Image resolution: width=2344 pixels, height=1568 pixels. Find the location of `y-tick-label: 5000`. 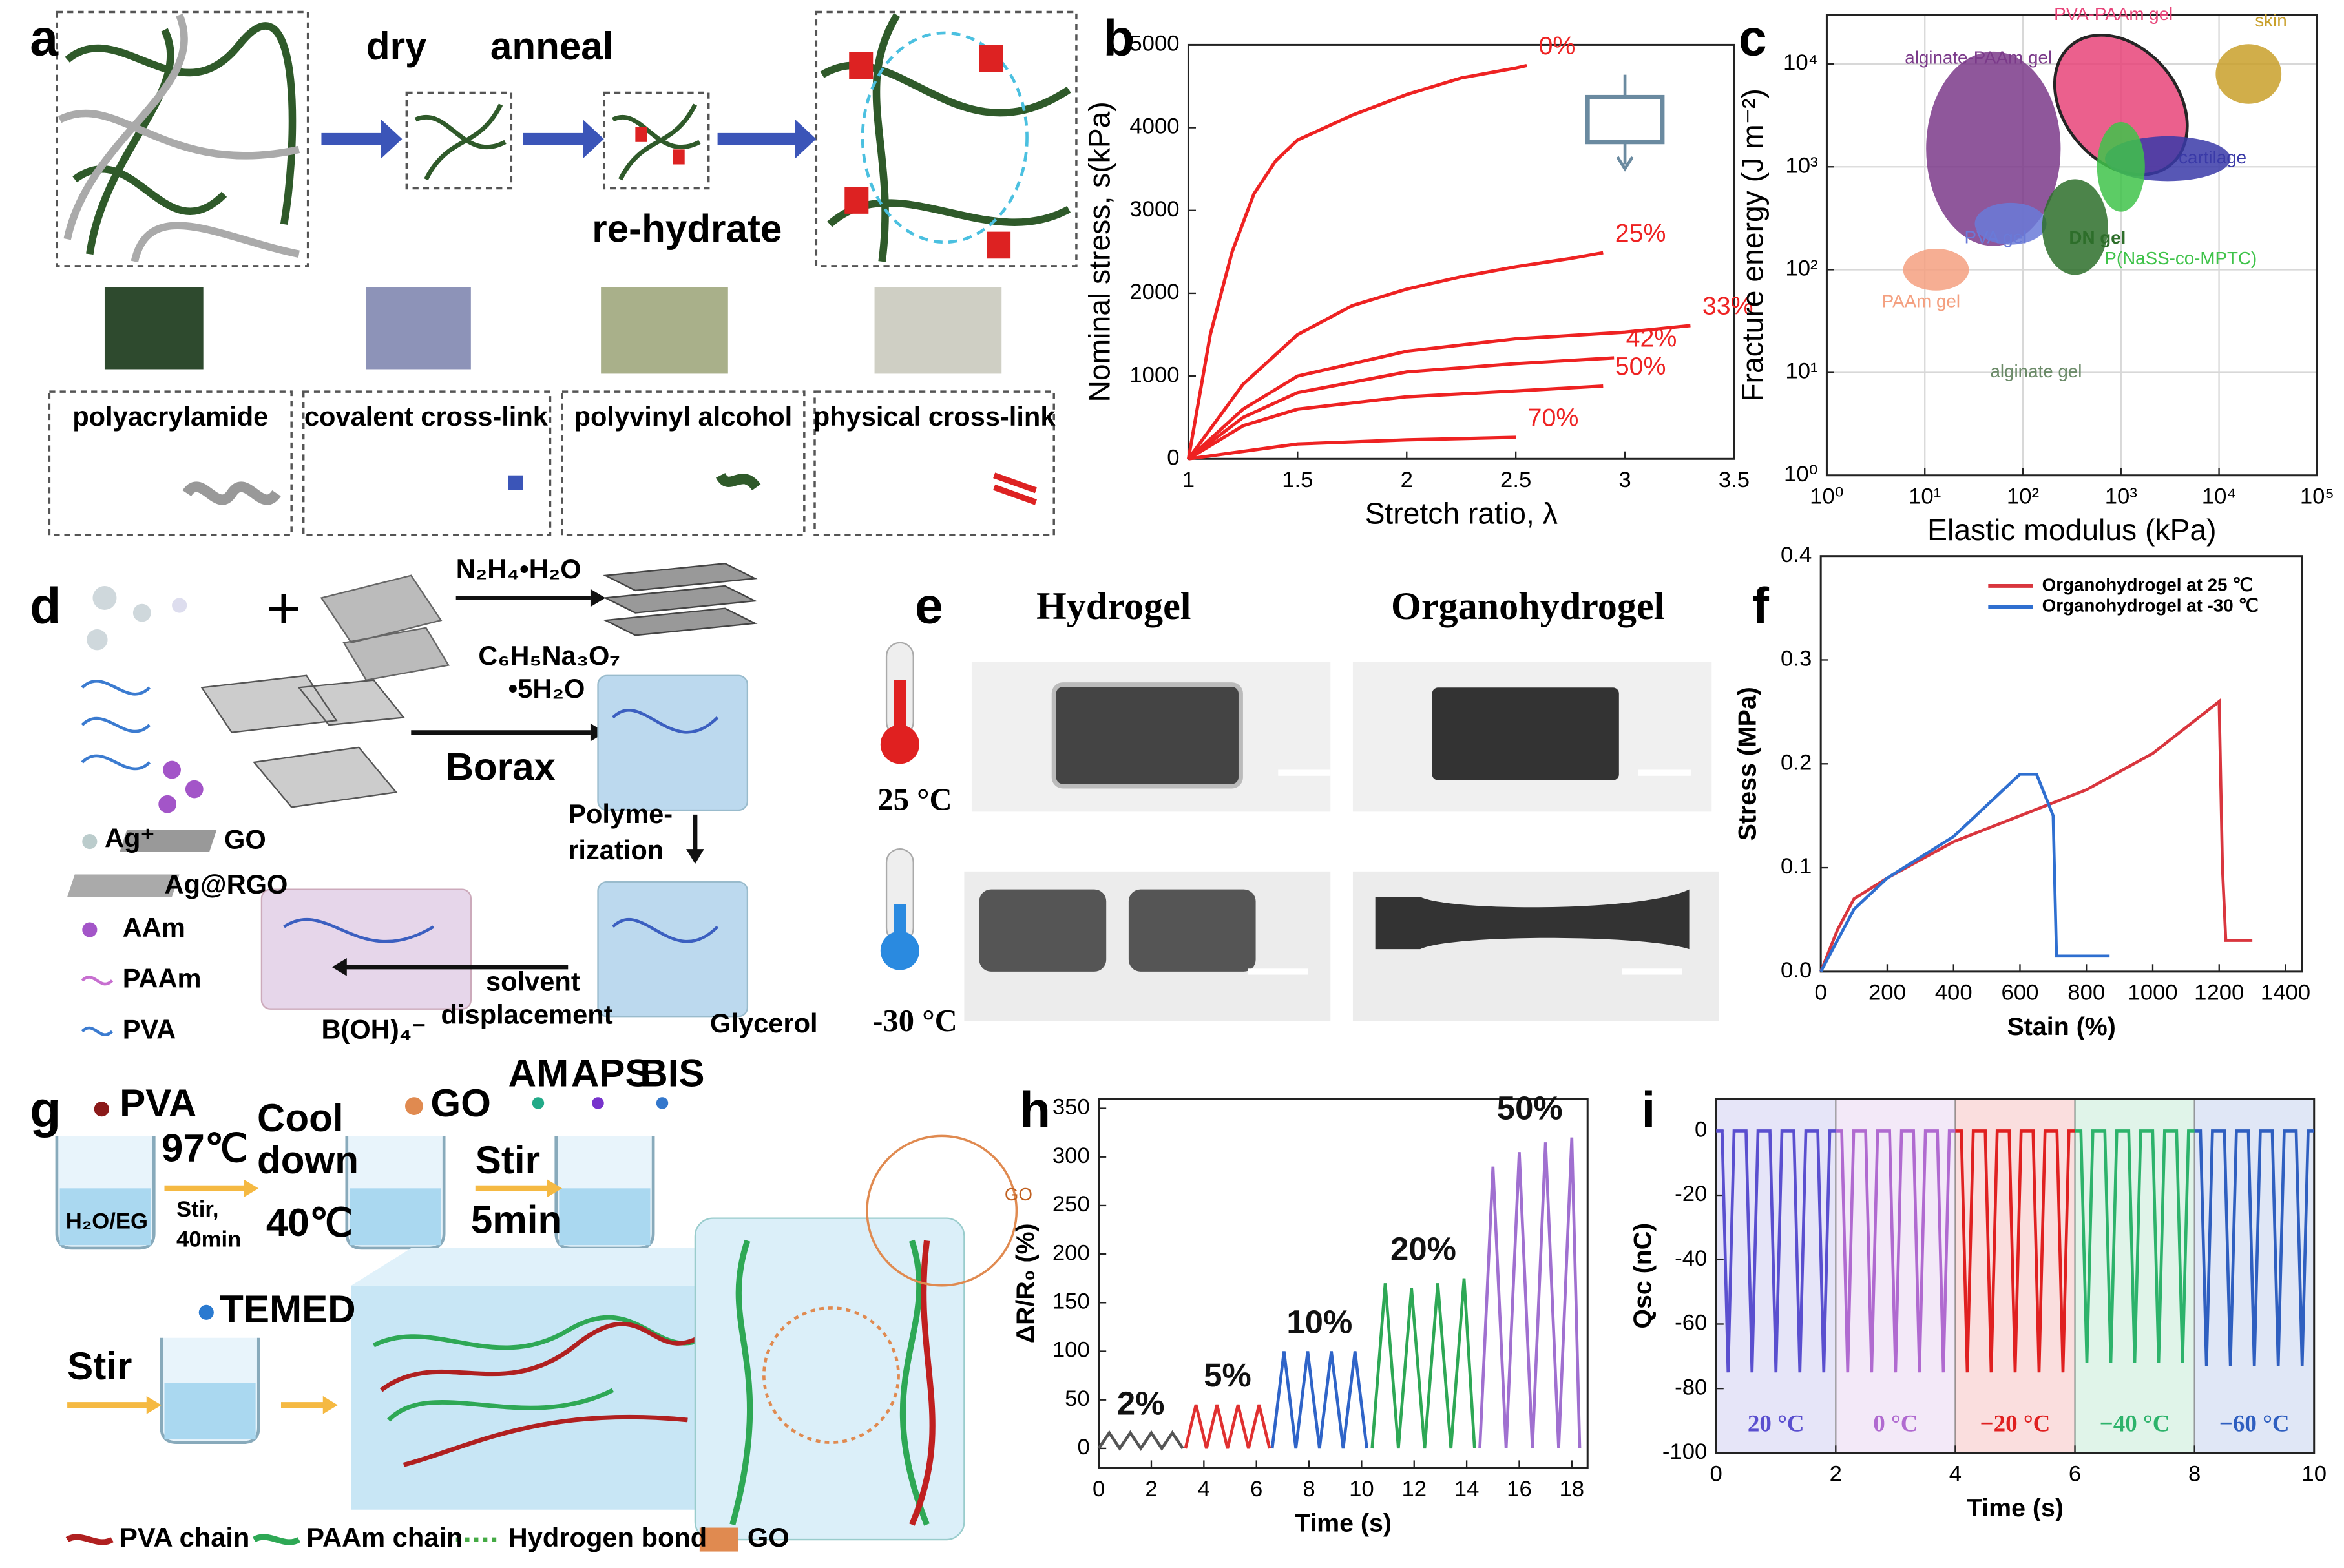

y-tick-label: 5000 is located at coordinates (1154, 44).